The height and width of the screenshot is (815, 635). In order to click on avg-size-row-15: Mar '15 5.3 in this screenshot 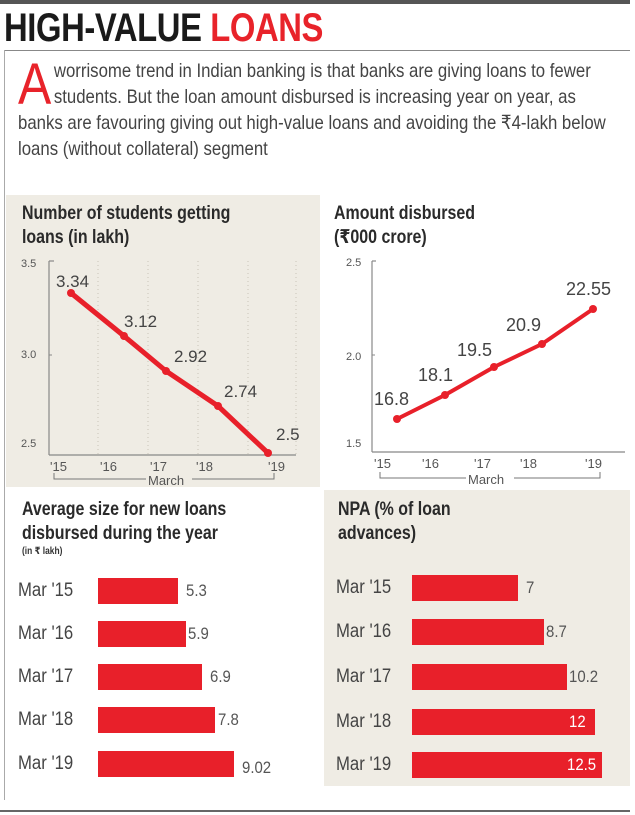, I will do `click(163, 591)`.